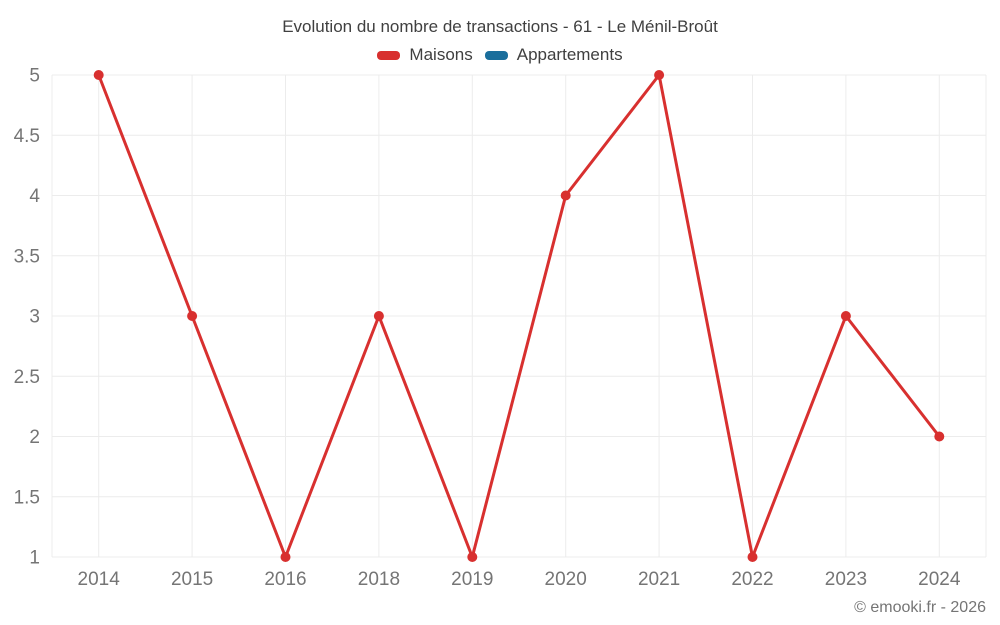 Image resolution: width=1000 pixels, height=625 pixels. What do you see at coordinates (285, 557) in the screenshot?
I see `data-point-maisons-2016` at bounding box center [285, 557].